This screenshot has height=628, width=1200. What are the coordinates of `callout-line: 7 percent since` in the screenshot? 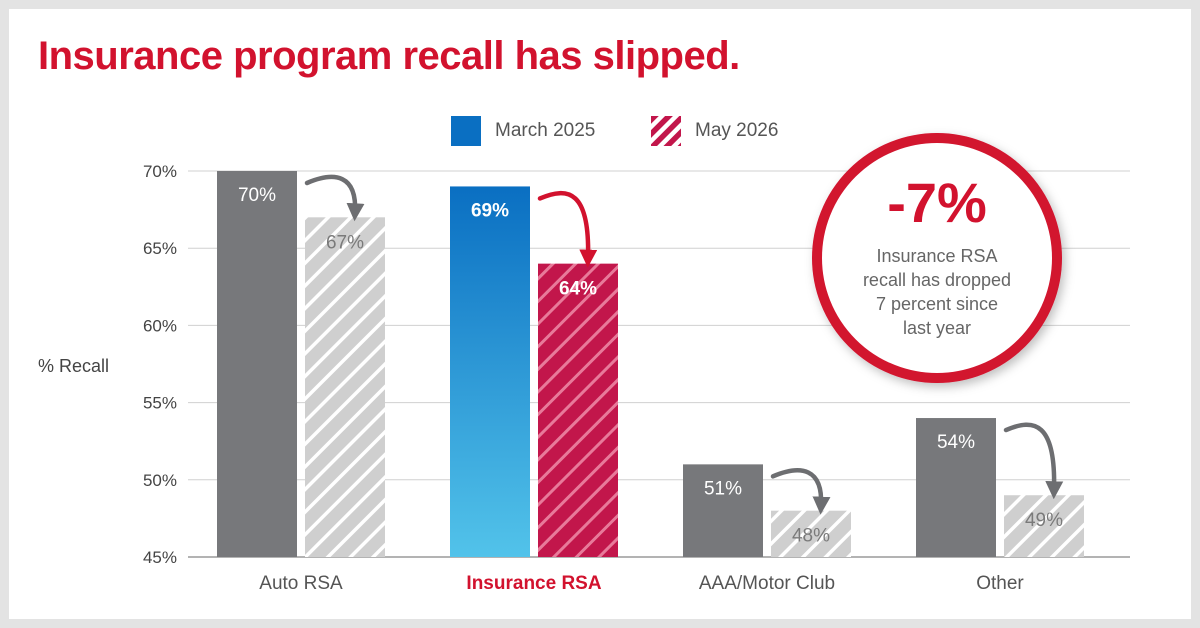 It's located at (937, 304).